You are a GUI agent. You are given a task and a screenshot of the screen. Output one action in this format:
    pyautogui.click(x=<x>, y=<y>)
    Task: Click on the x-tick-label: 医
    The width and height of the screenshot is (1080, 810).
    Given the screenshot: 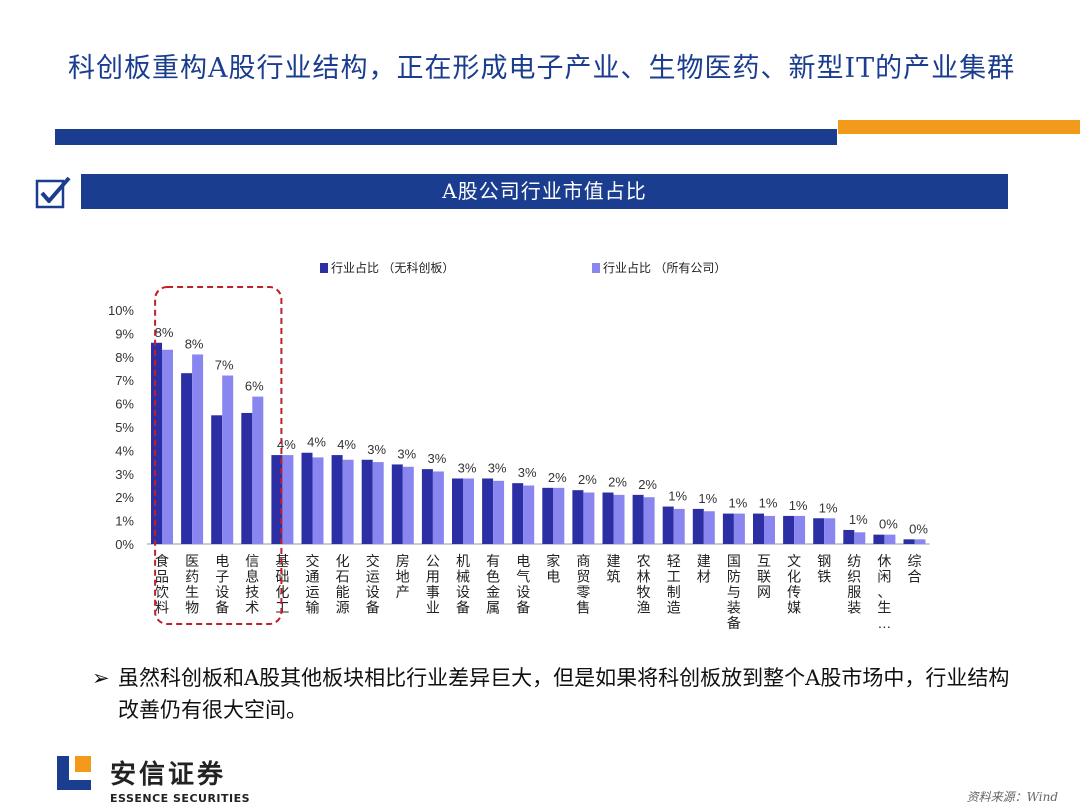 What is the action you would take?
    pyautogui.click(x=192, y=561)
    